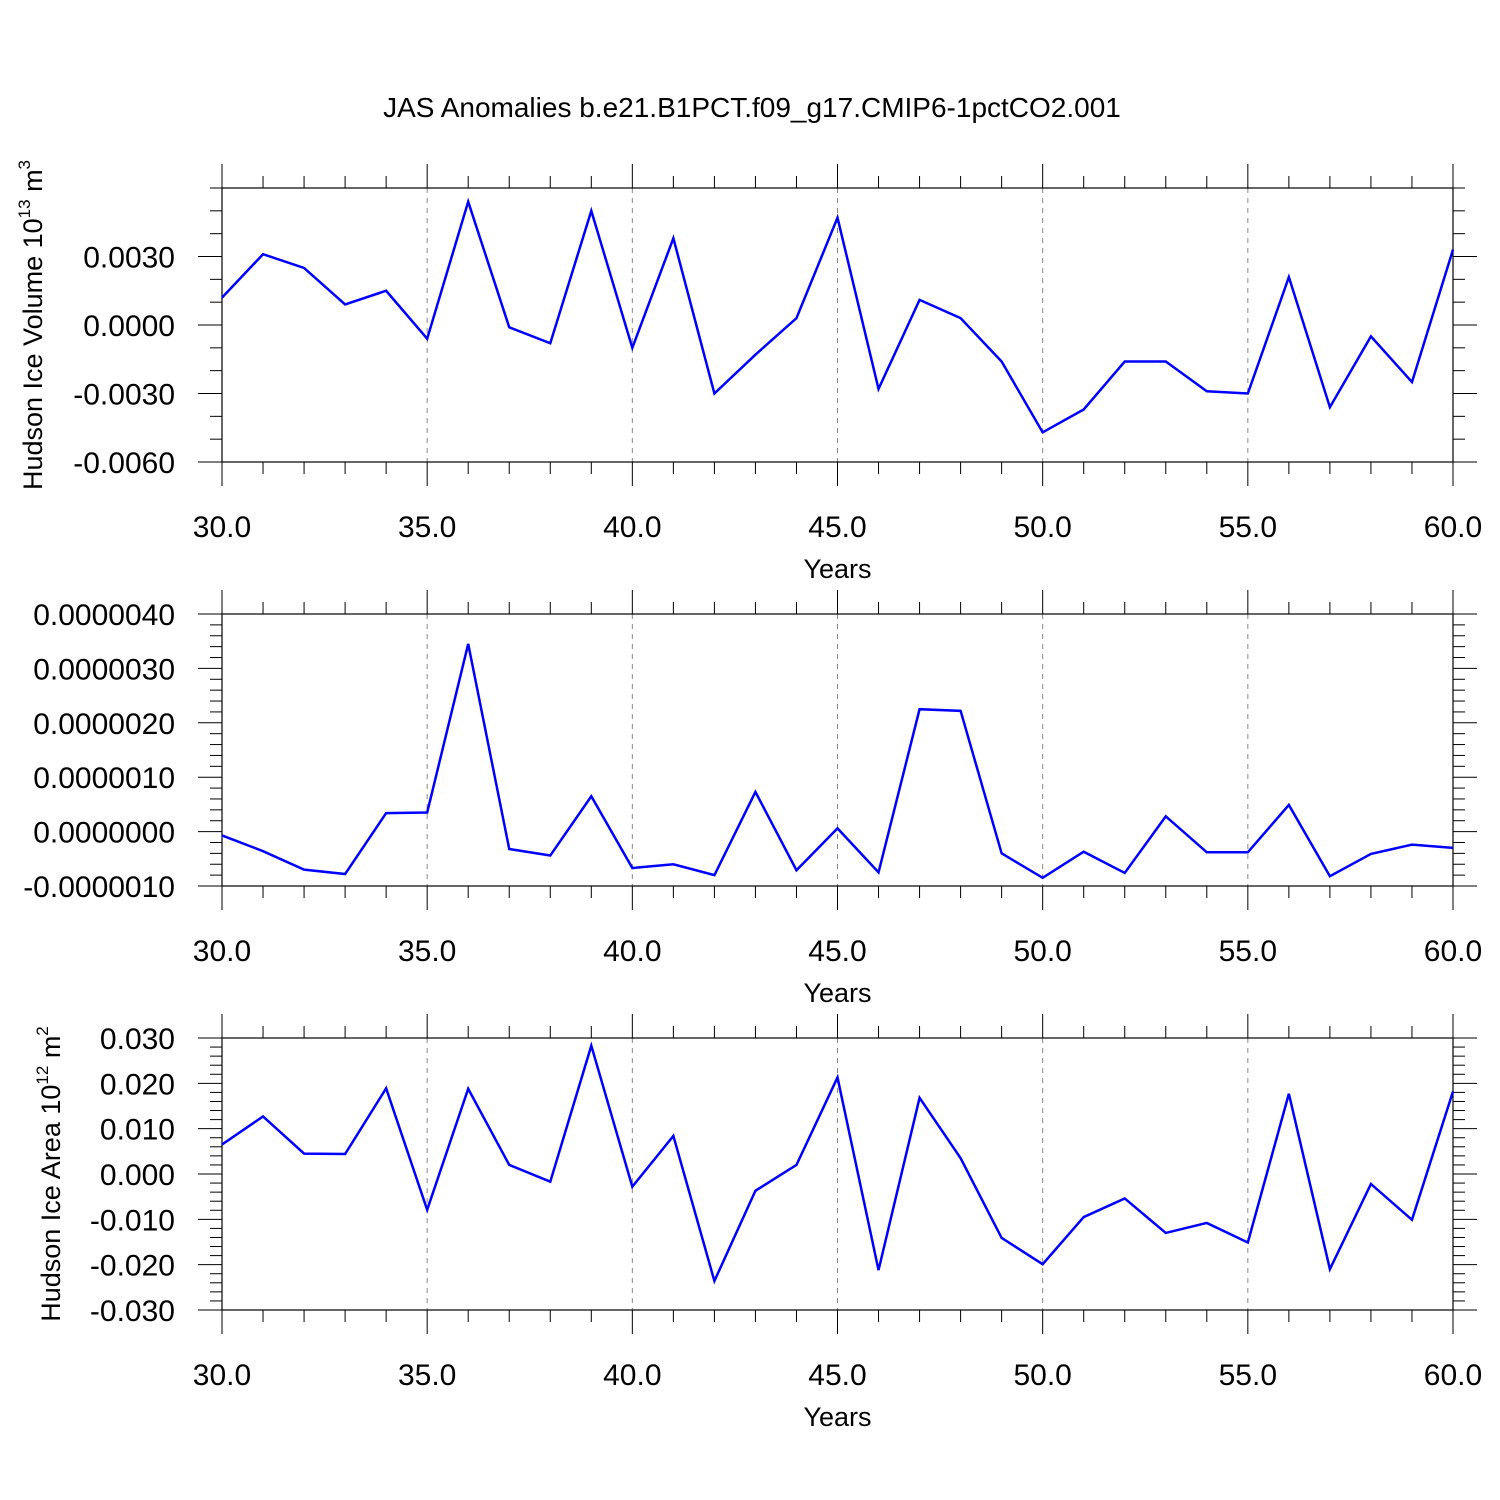 The height and width of the screenshot is (1500, 1500). What do you see at coordinates (129, 258) in the screenshot?
I see `y-tick-label: 0.0030` at bounding box center [129, 258].